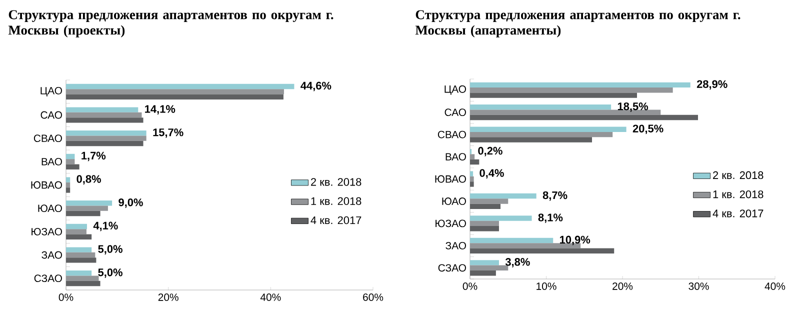 This screenshot has height=328, width=810. Describe the element at coordinates (94, 157) in the screenshot. I see `data-label: 1,7%` at that location.